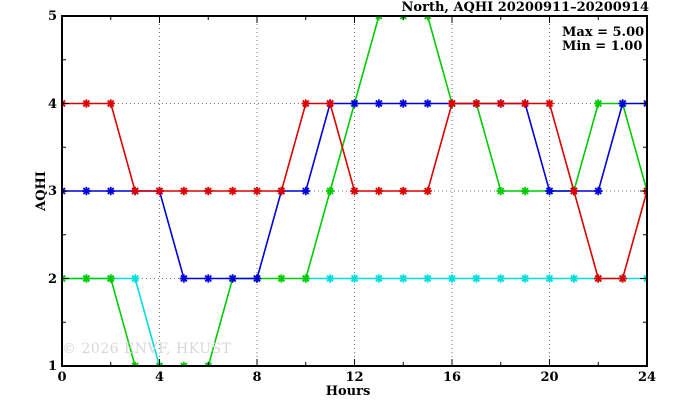 The height and width of the screenshot is (409, 674). I want to click on x-tick-label-12: 12, so click(354, 377).